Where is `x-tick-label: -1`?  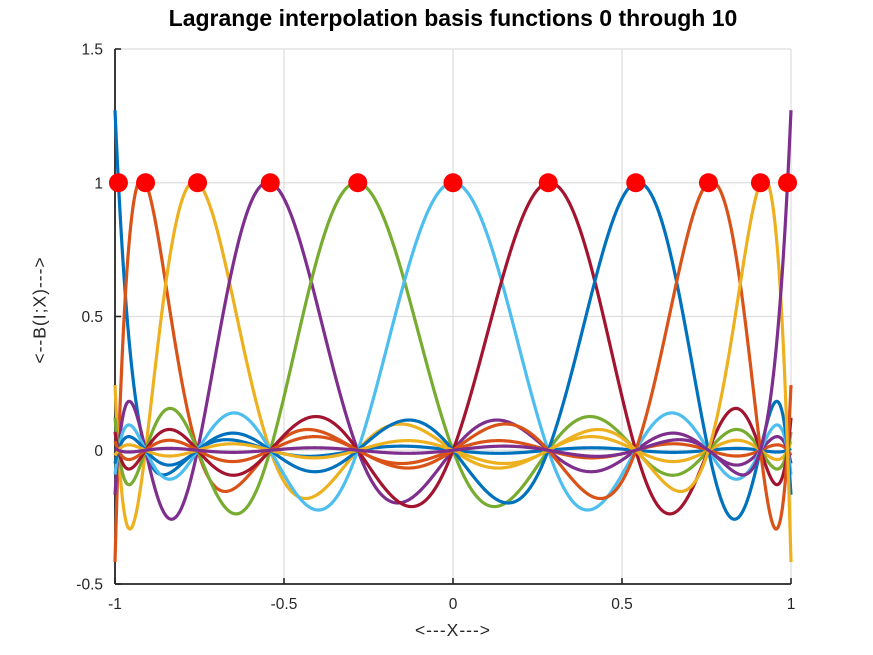
x-tick-label: -1 is located at coordinates (115, 604).